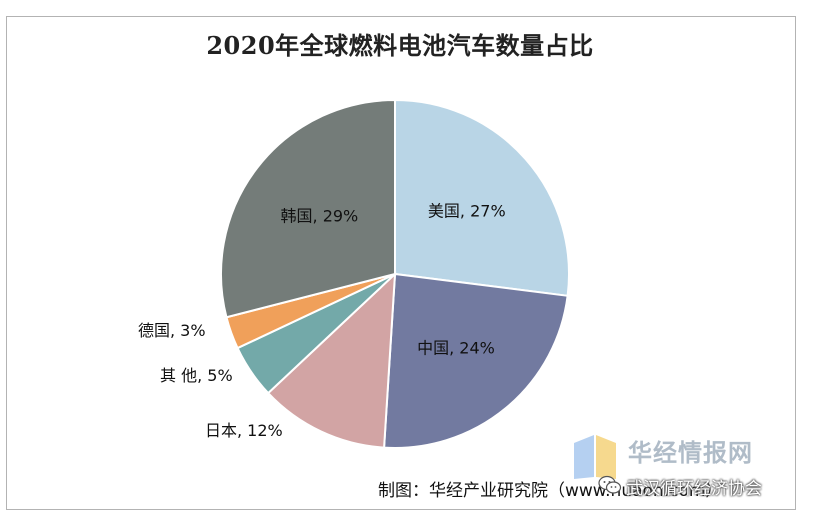 This screenshot has height=520, width=815. Describe the element at coordinates (610, 484) in the screenshot. I see `wechat-icon` at that location.